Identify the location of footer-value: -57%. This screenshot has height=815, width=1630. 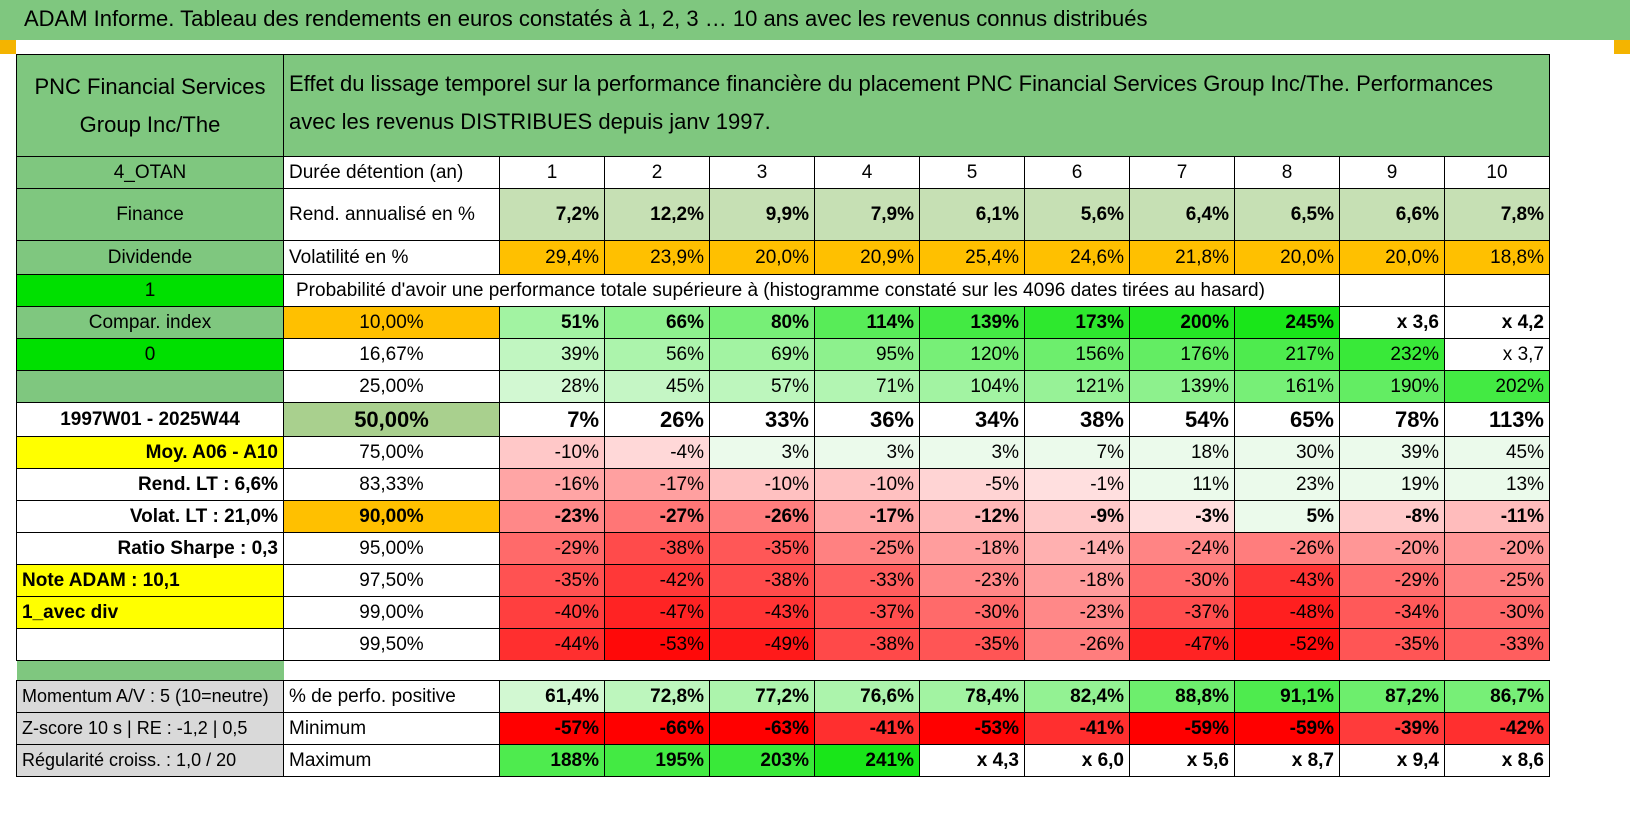
(552, 728).